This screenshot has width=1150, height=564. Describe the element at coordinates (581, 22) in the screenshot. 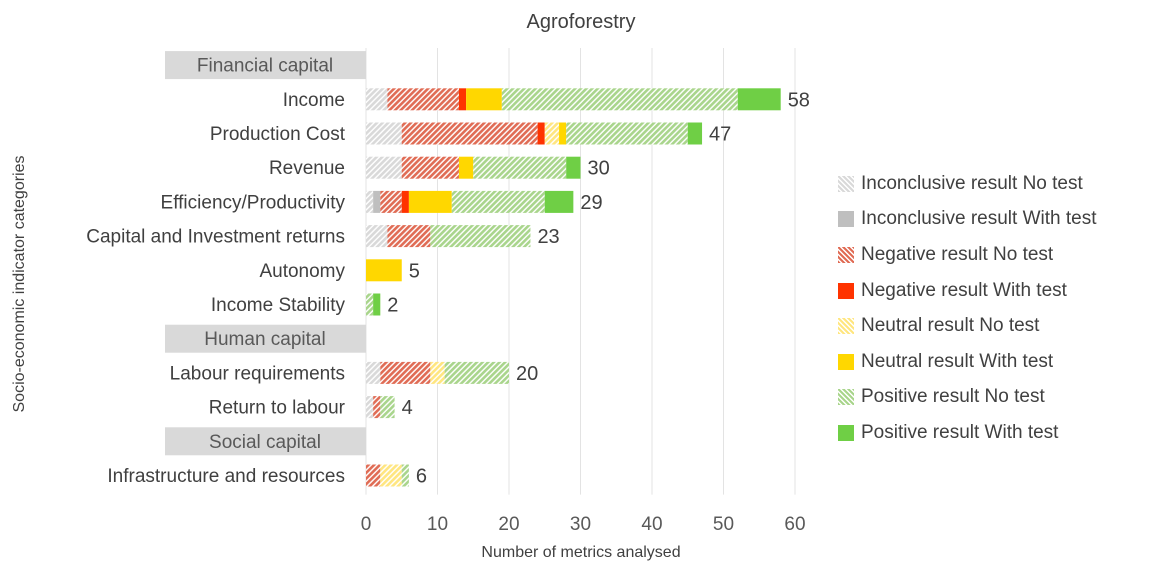

I see `chart-title: Agroforestry` at that location.